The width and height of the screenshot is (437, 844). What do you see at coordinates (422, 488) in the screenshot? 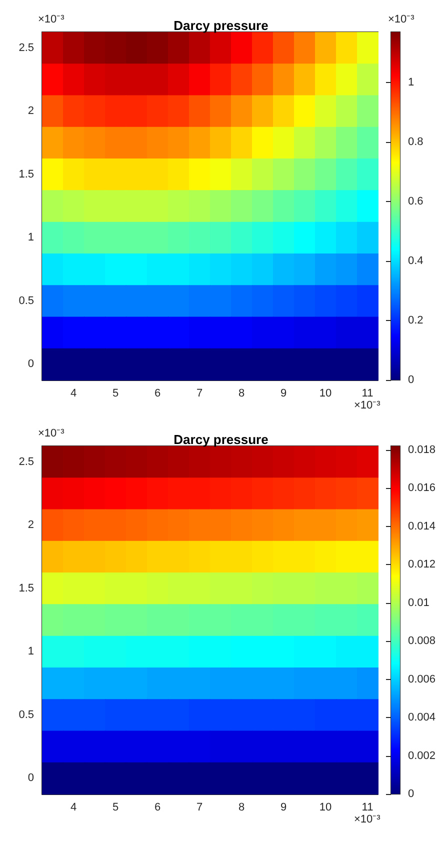
I see `color-bar-label: 0.016` at bounding box center [422, 488].